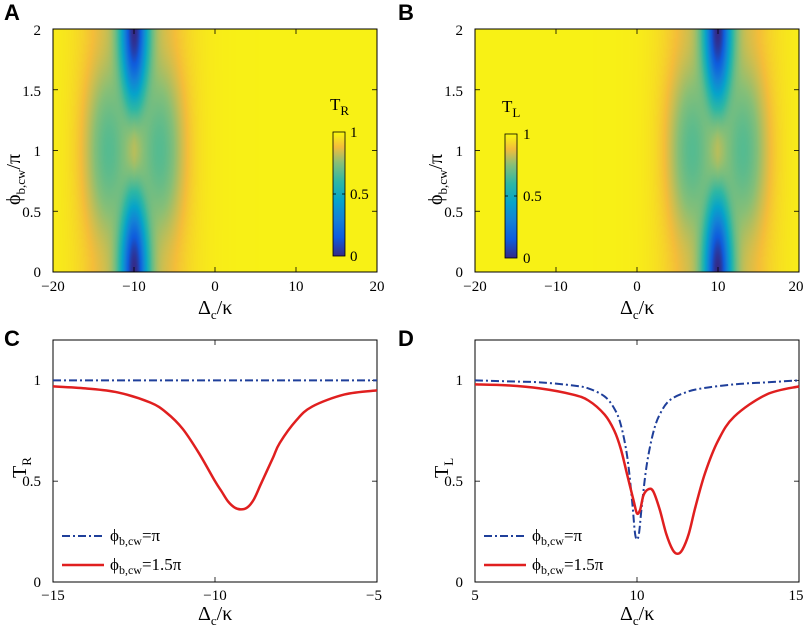 This screenshot has width=809, height=626. What do you see at coordinates (626, 614) in the screenshot?
I see `panel-d-xlabel-main: Δ` at bounding box center [626, 614].